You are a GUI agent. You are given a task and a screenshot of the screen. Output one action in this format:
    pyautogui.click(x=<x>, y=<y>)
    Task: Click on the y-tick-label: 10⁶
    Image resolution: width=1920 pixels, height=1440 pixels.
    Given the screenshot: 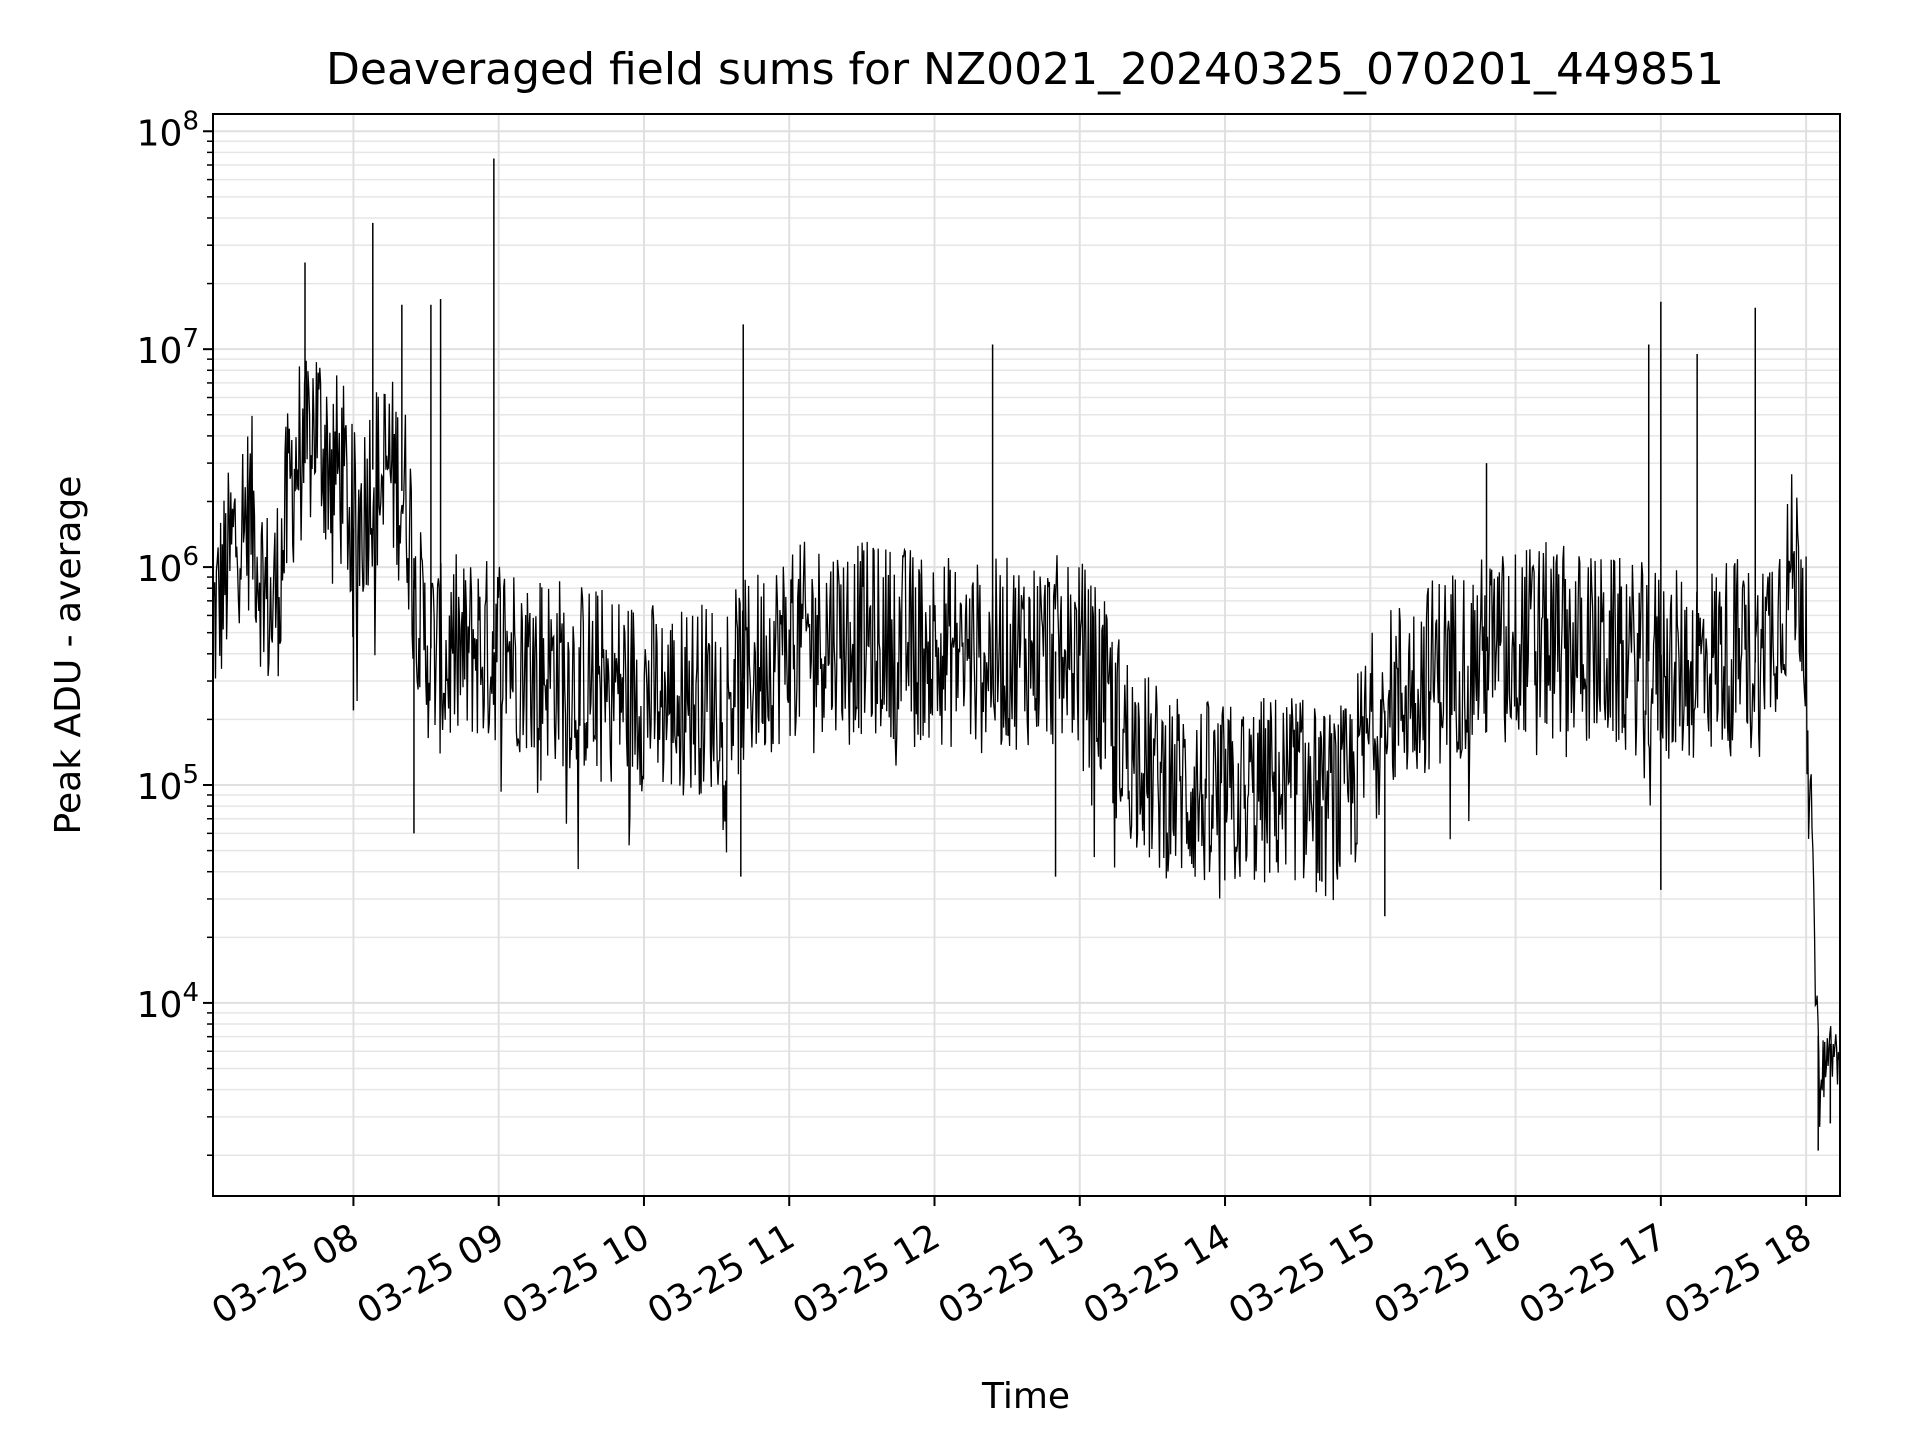 What is the action you would take?
    pyautogui.click(x=168, y=566)
    